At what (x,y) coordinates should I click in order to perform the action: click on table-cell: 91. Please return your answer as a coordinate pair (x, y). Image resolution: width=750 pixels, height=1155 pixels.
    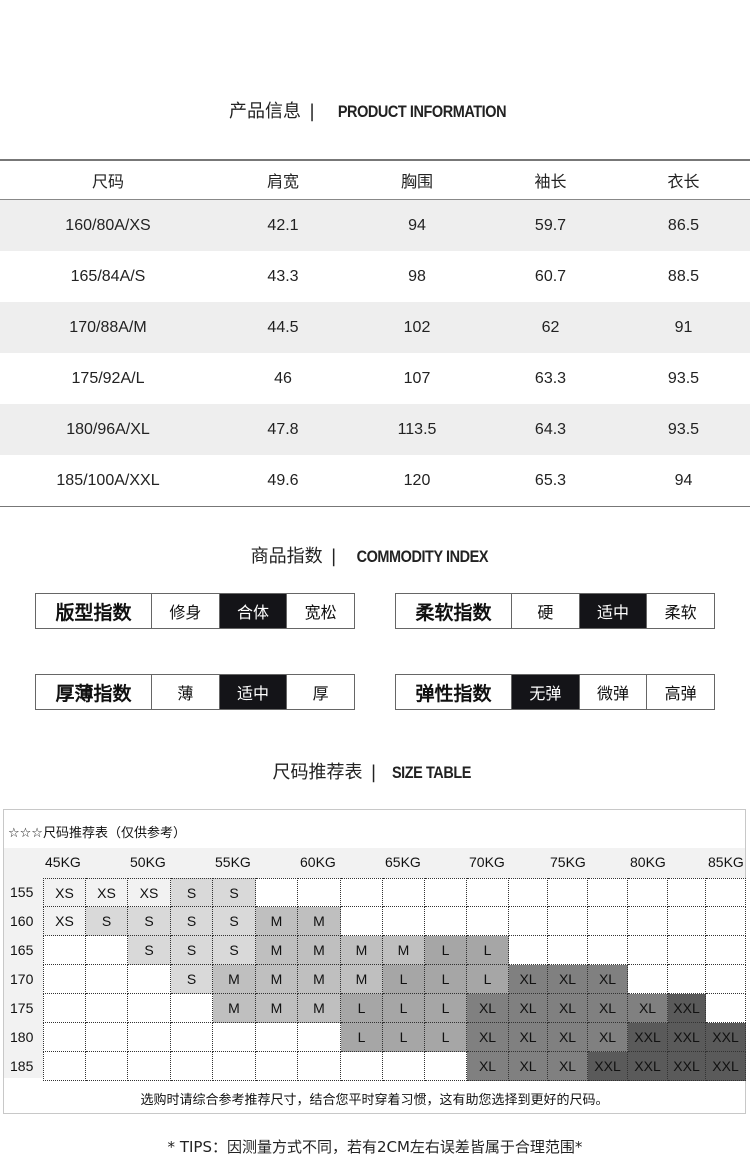
    Looking at the image, I should click on (683, 327).